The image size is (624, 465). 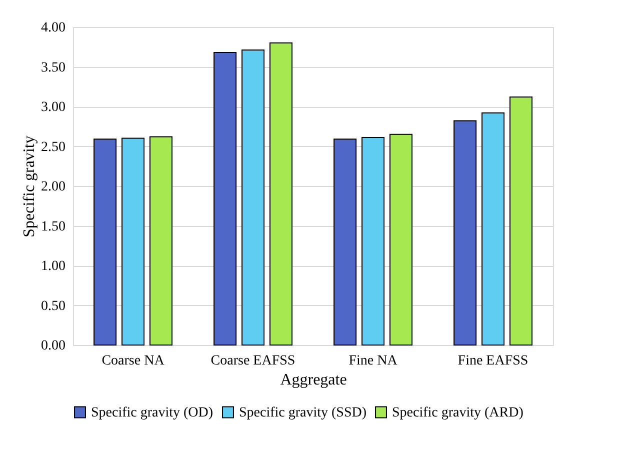 What do you see at coordinates (313, 380) in the screenshot?
I see `x-axis-title: Aggregate` at bounding box center [313, 380].